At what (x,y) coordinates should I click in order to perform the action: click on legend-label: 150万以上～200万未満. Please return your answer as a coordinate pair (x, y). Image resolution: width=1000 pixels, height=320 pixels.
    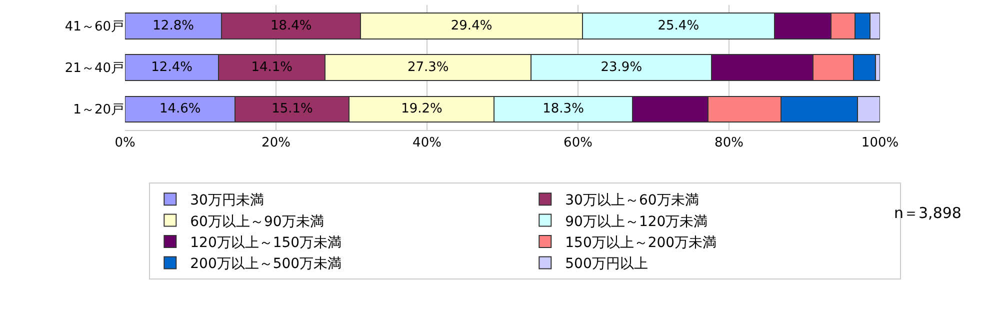
    Looking at the image, I should click on (641, 242).